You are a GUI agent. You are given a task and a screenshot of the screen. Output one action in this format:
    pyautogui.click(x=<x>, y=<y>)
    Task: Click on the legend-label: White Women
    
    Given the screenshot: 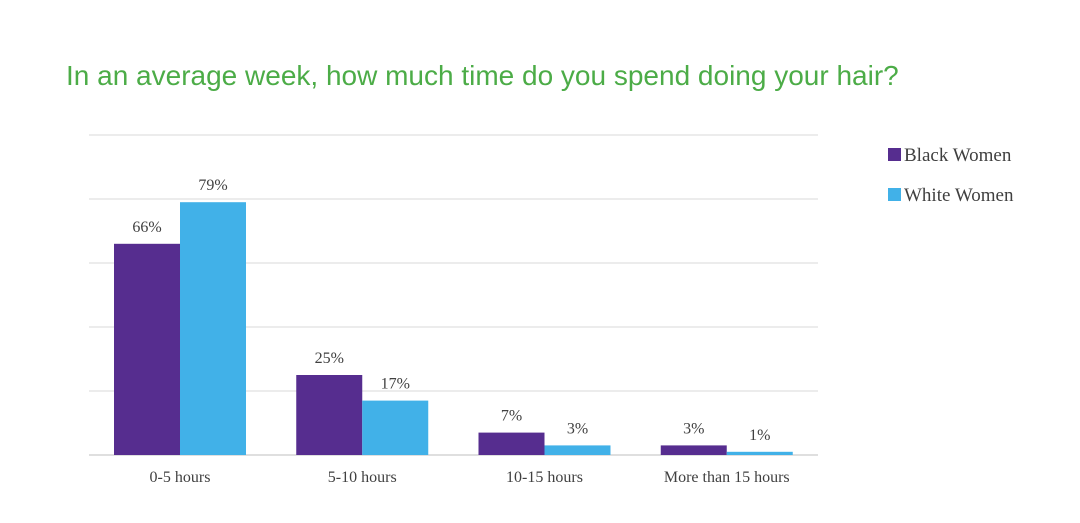 What is the action you would take?
    pyautogui.click(x=959, y=195)
    